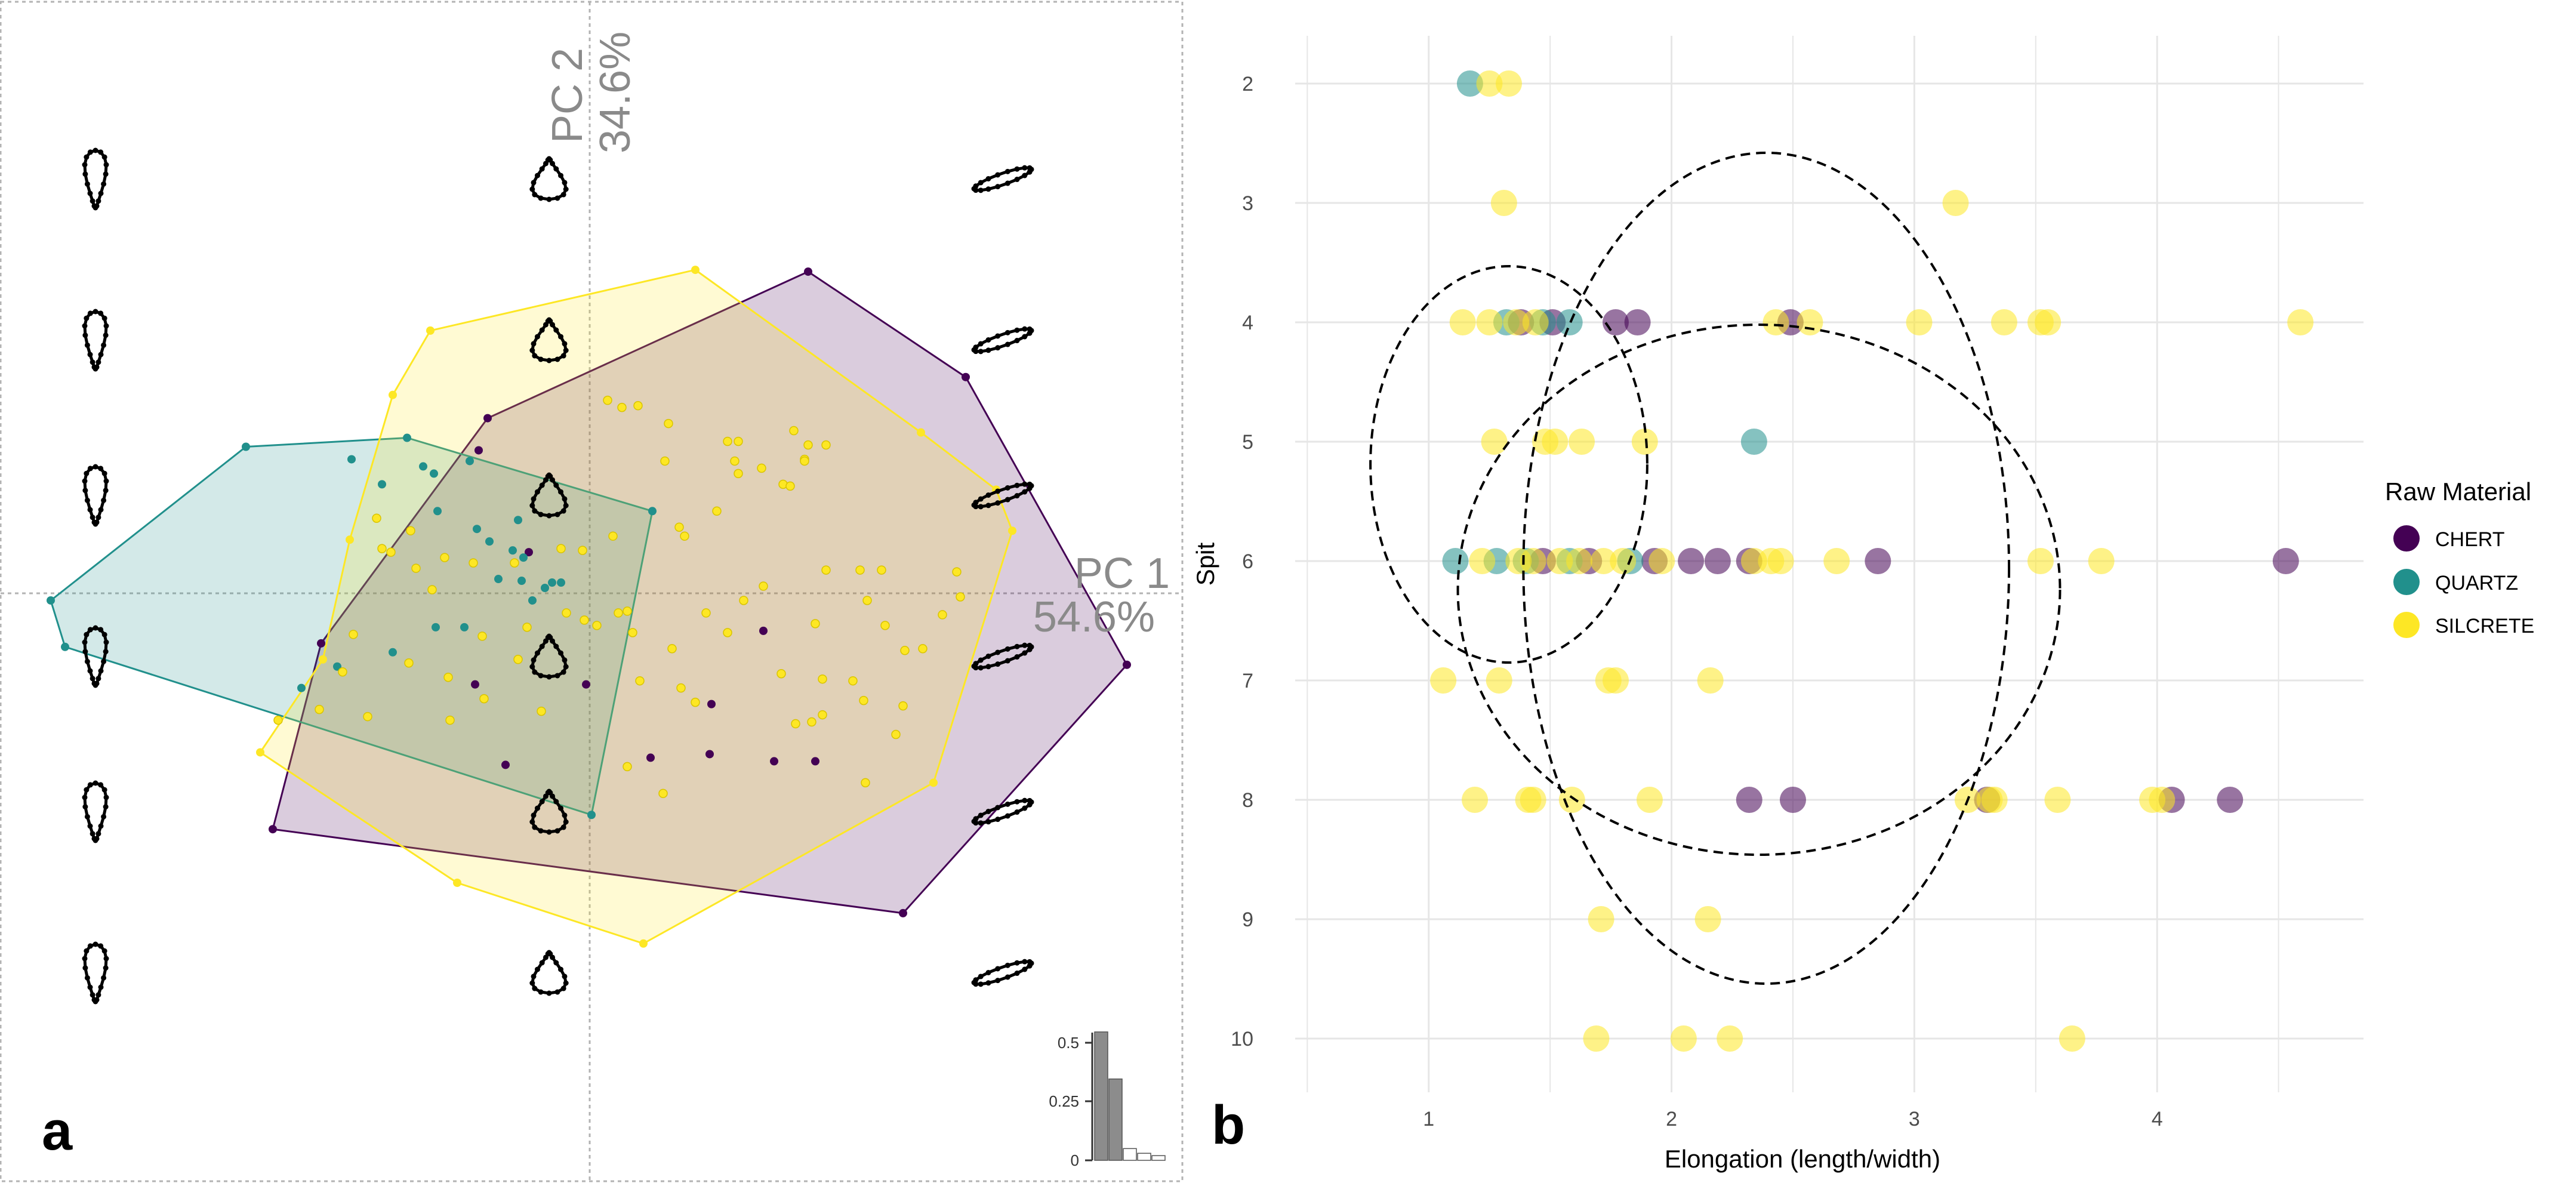 The height and width of the screenshot is (1186, 2576). Describe the element at coordinates (1094, 617) in the screenshot. I see `pc1-percent: 54.6%` at that location.